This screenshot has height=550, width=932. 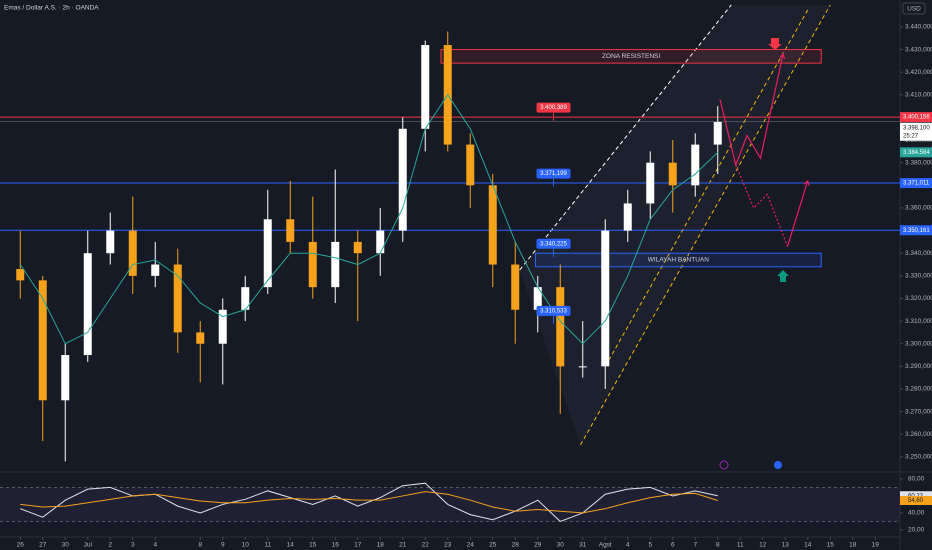 What do you see at coordinates (916, 479) in the screenshot?
I see `y-tick-label: 80,00` at bounding box center [916, 479].